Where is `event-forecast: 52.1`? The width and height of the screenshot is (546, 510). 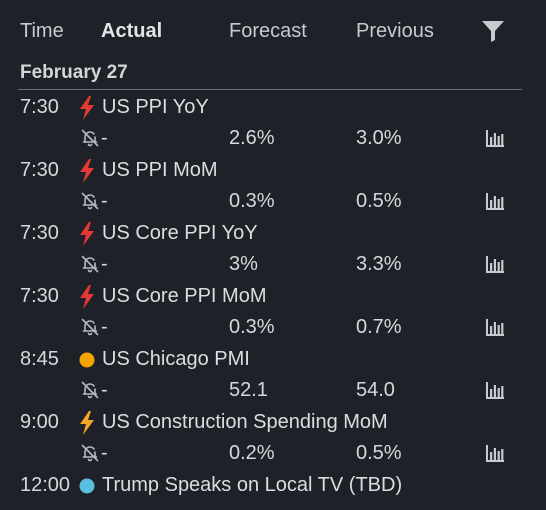 event-forecast: 52.1 is located at coordinates (248, 390).